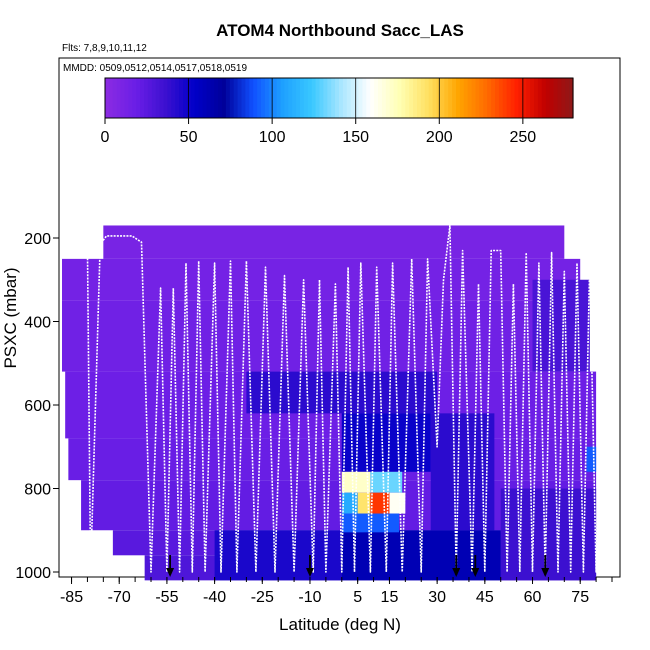 This screenshot has height=650, width=650. I want to click on x-axis: -85 -70 -55 -40 -25 -10 5 15 30 45 60 75, so click(336, 591).